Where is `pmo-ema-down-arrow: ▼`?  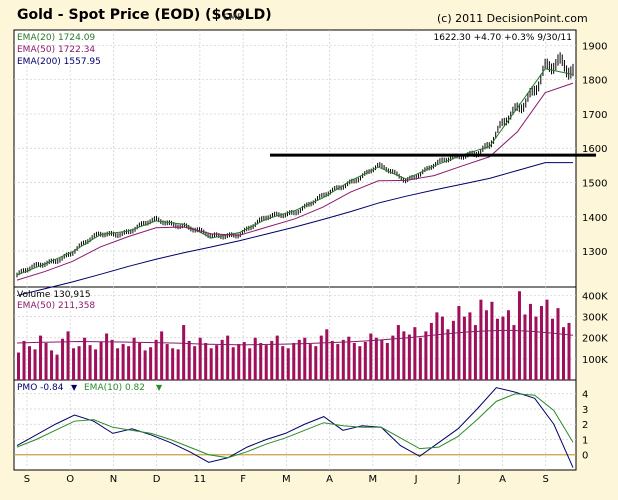
pmo-ema-down-arrow: ▼ is located at coordinates (159, 387).